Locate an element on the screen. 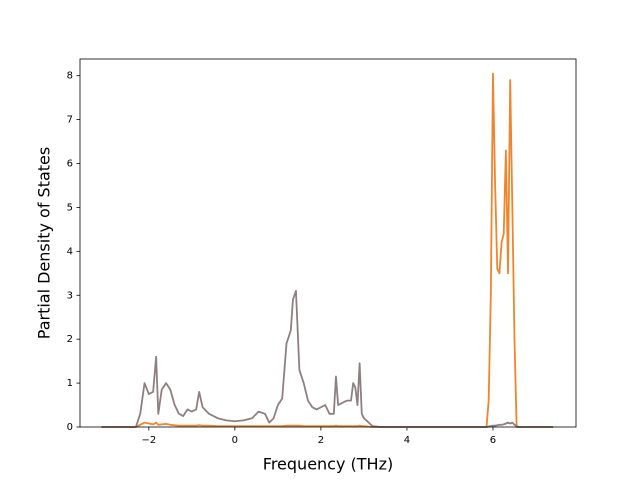  y-tick-label: 3 is located at coordinates (70, 295).